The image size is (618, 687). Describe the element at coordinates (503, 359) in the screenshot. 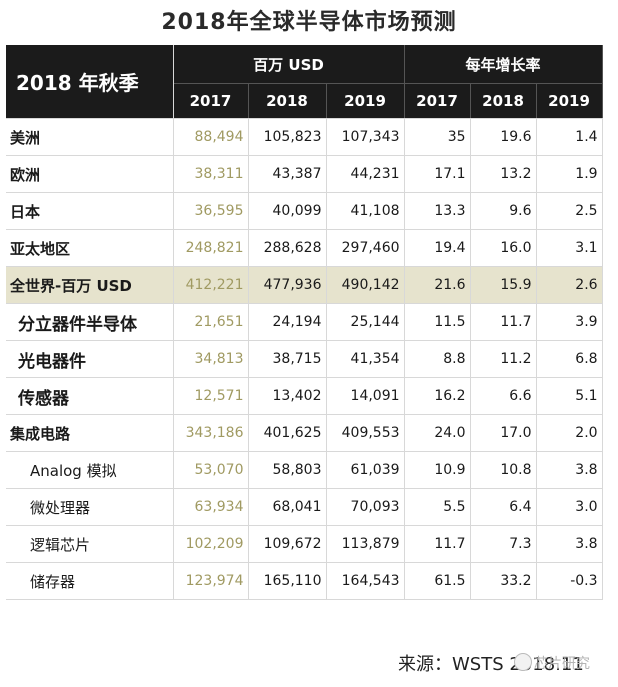

I see `growth-2018: 11.2` at that location.